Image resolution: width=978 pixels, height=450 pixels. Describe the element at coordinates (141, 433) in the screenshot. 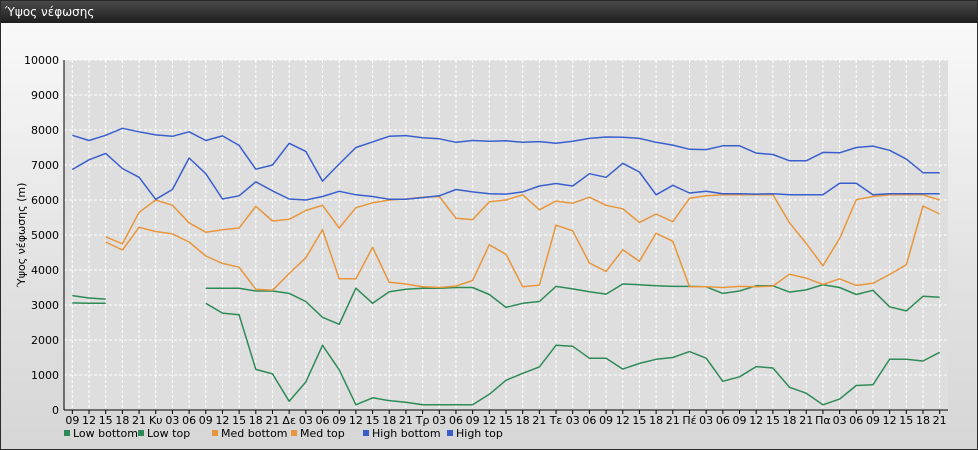

I see `legend-swatch-low-top` at that location.